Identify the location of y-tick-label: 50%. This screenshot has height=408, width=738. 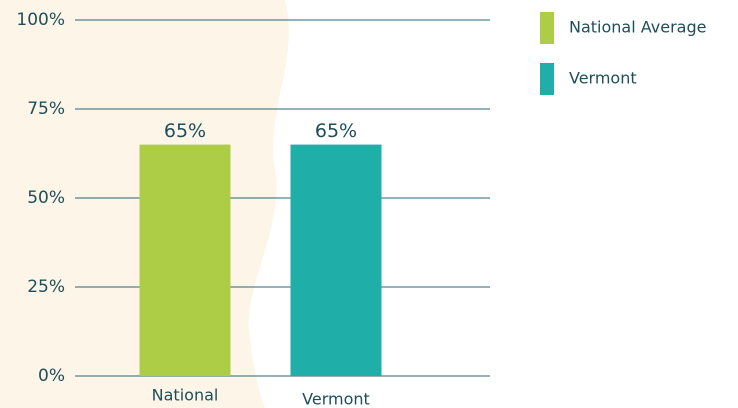
(46, 198).